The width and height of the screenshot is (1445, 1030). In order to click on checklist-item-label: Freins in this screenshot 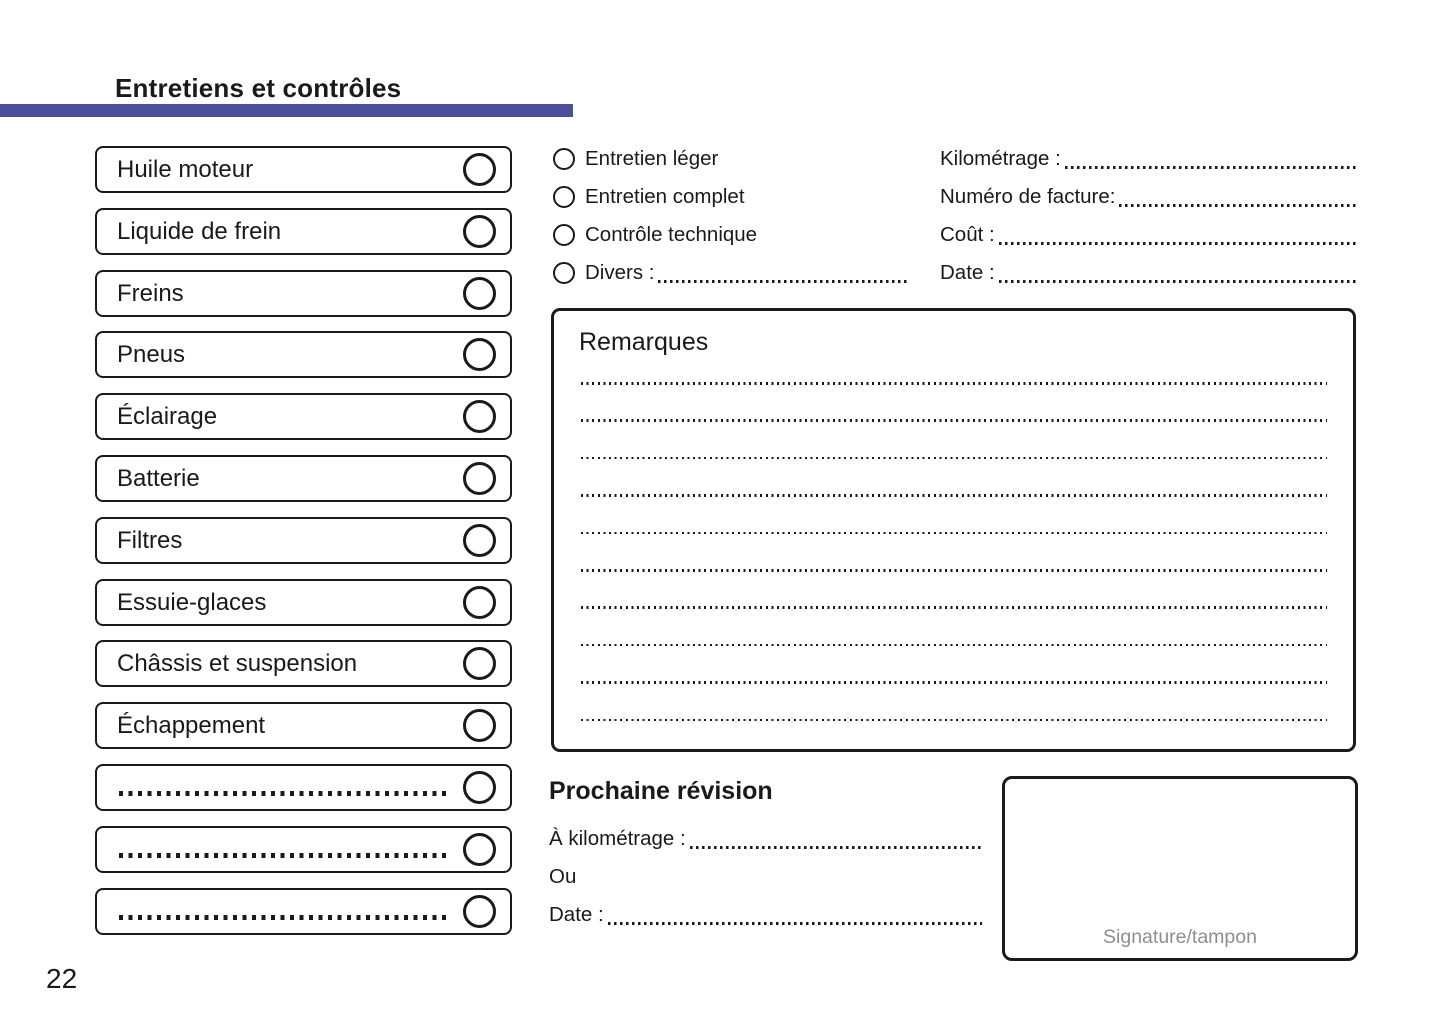, I will do `click(150, 293)`.